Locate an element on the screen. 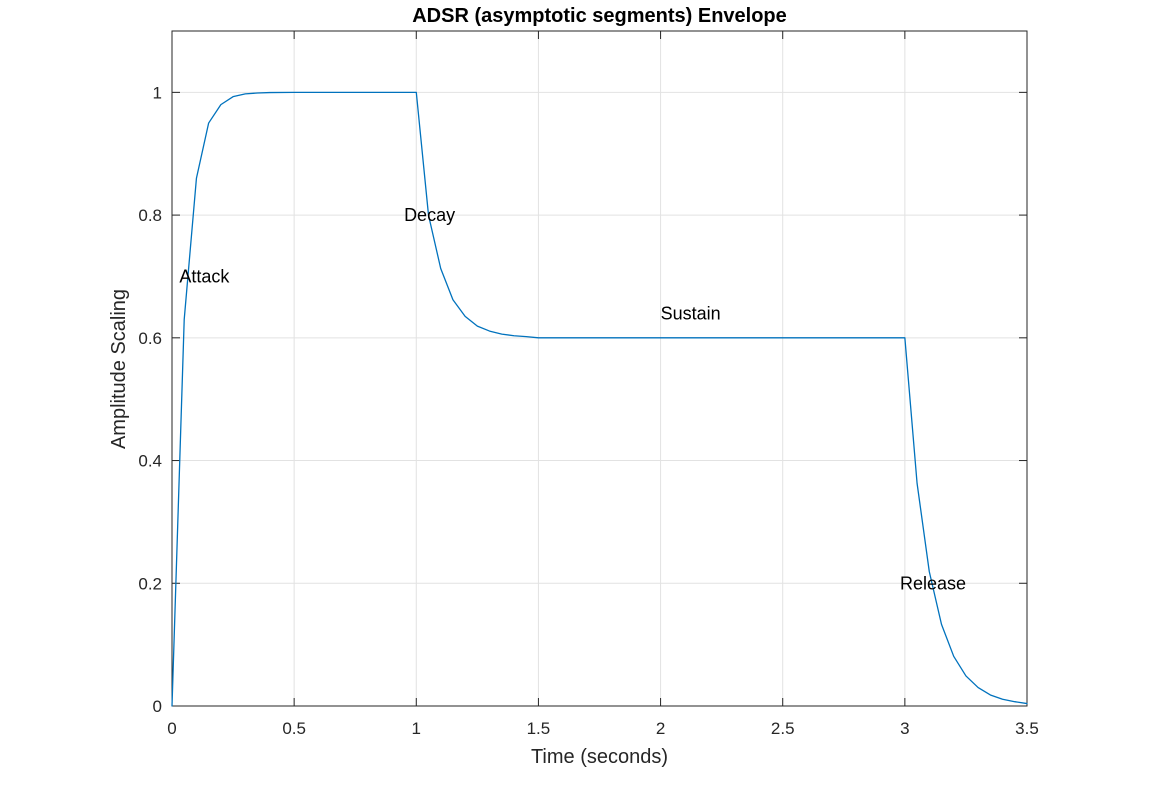 This screenshot has width=1150, height=808. annotation-release: Release is located at coordinates (933, 583).